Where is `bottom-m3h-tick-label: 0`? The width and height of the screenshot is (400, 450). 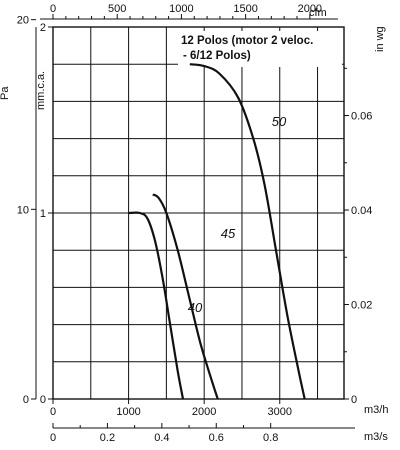
bottom-m3h-tick-label: 0 is located at coordinates (53, 412).